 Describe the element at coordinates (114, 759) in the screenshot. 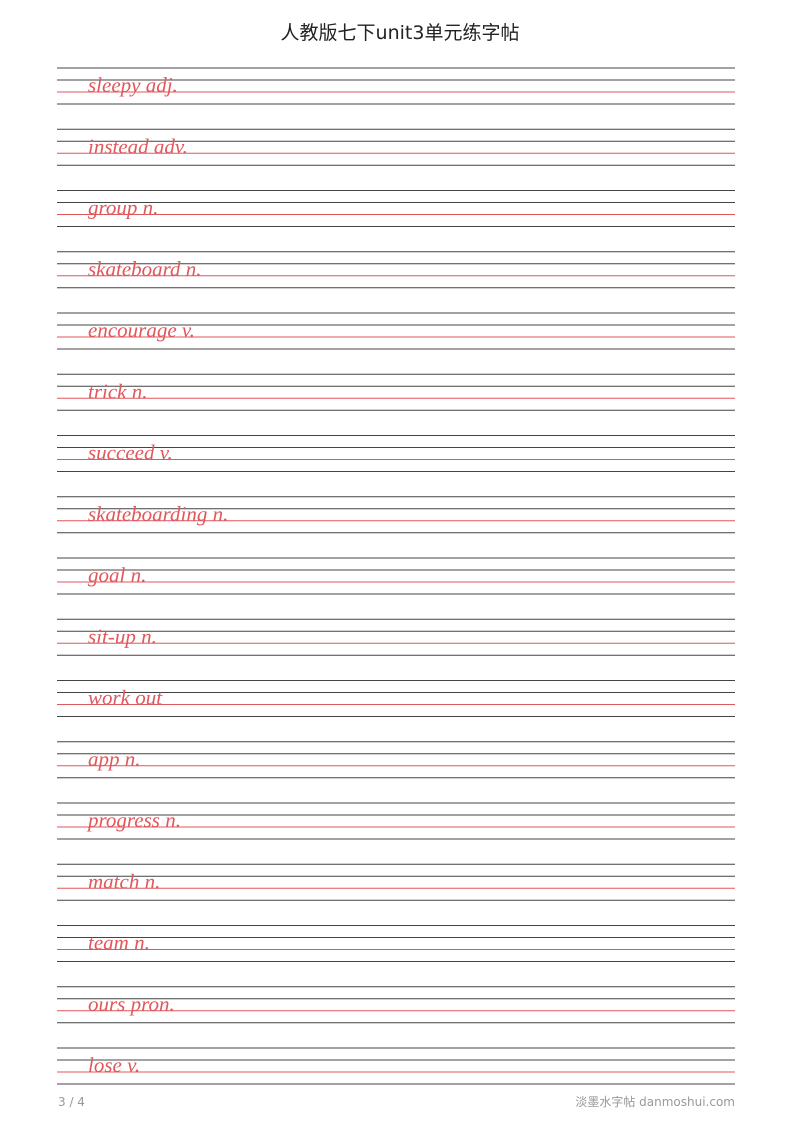

I see `practice-word: app n.` at that location.